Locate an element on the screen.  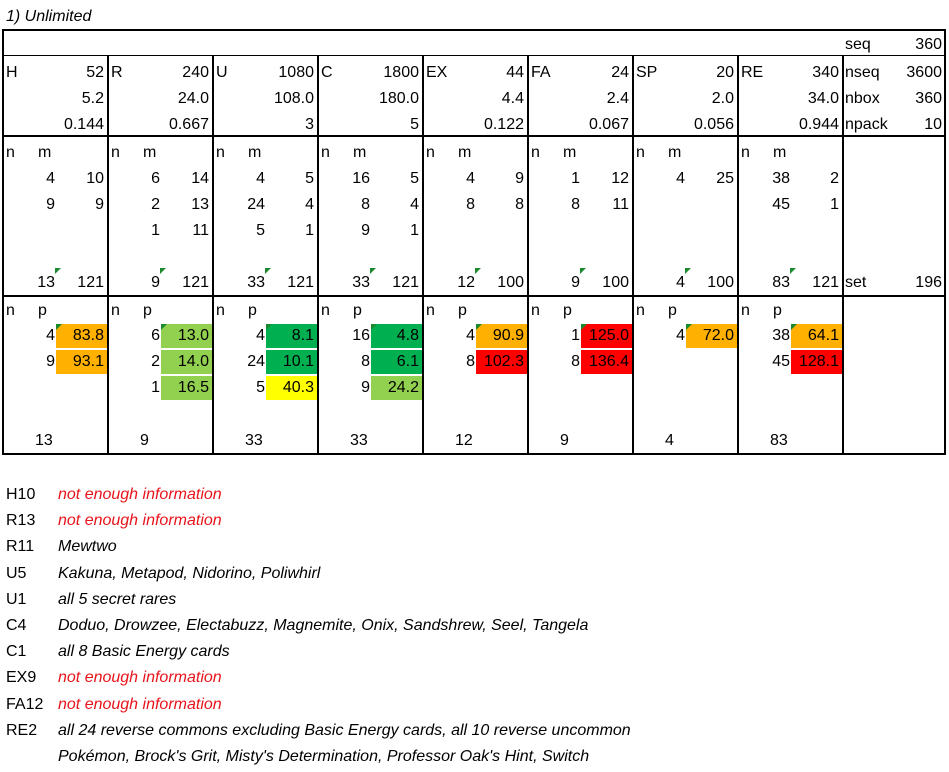
p-row-value: 102.3 is located at coordinates (503, 361).